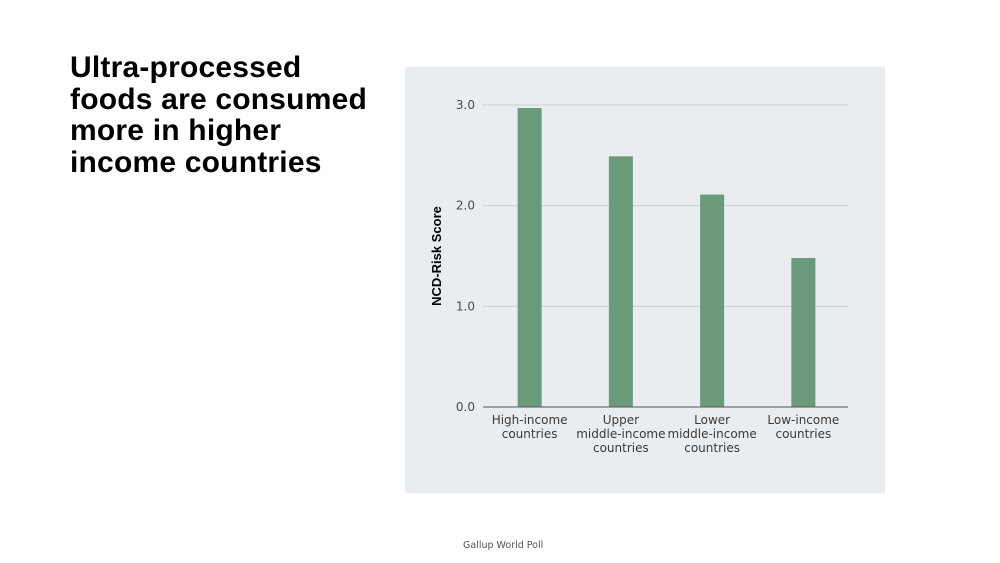  What do you see at coordinates (436, 256) in the screenshot?
I see `y-axis-label: NCD-Risk Score` at bounding box center [436, 256].